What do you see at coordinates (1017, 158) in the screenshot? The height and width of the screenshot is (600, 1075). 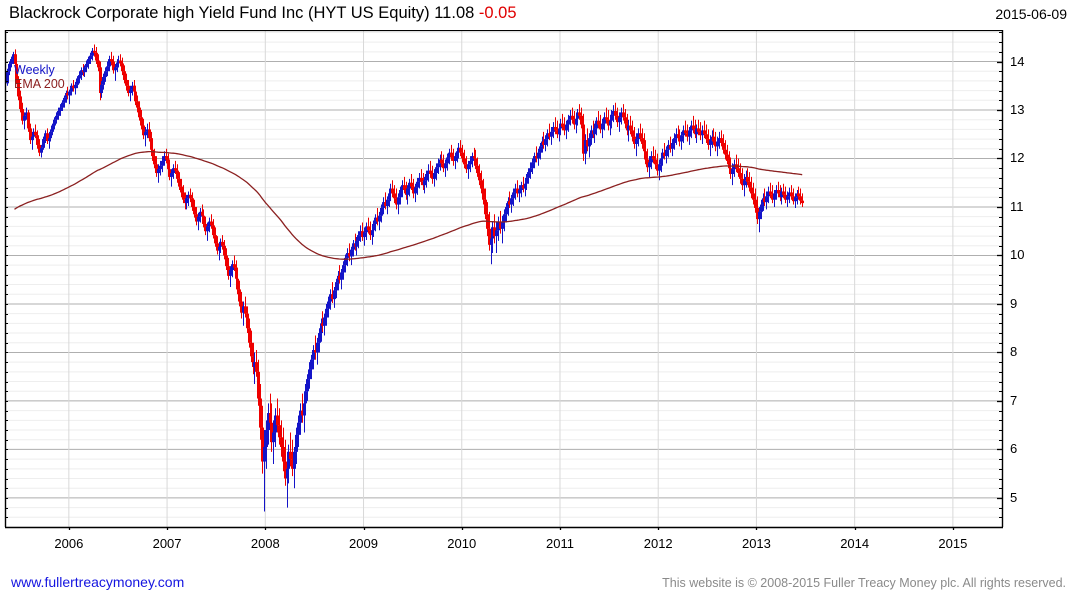 I see `y-axis-tick-label: 12` at bounding box center [1017, 158].